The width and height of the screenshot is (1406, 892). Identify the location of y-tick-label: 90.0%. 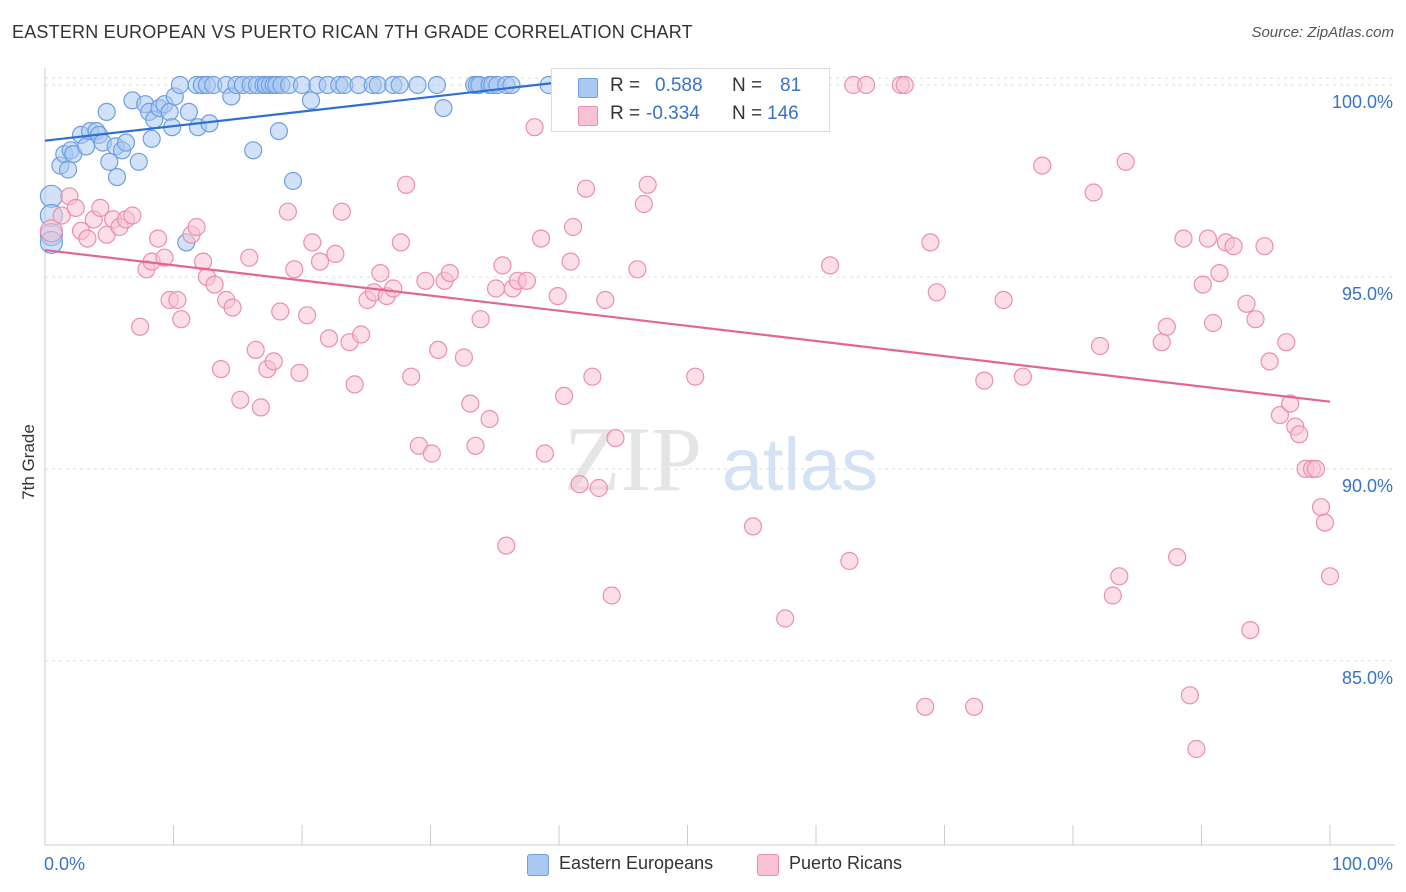
(1367, 486).